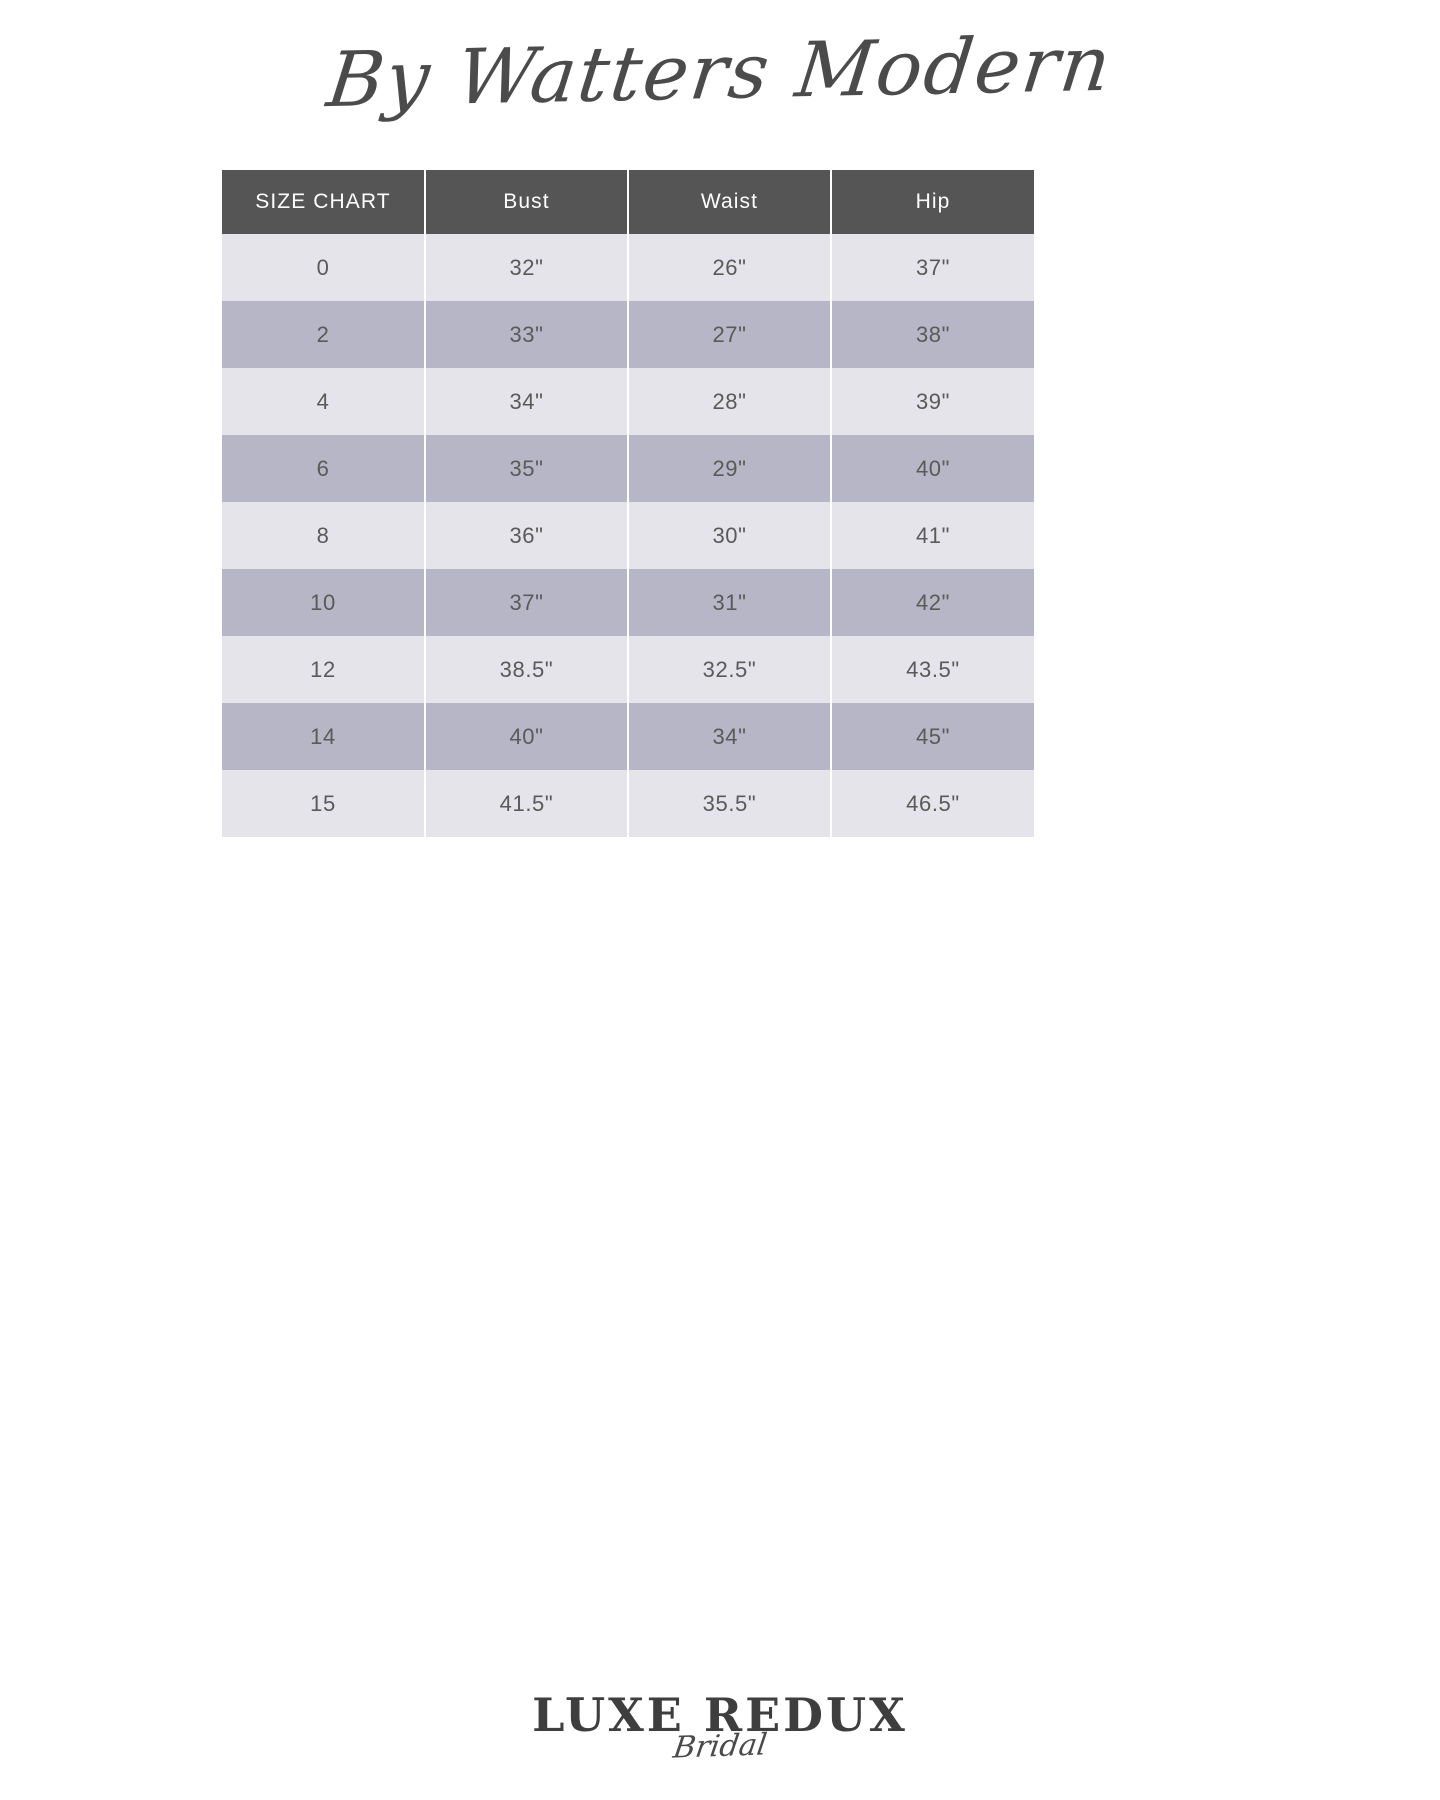 The height and width of the screenshot is (1800, 1440). Describe the element at coordinates (932, 602) in the screenshot. I see `cell-hip: 42"` at that location.